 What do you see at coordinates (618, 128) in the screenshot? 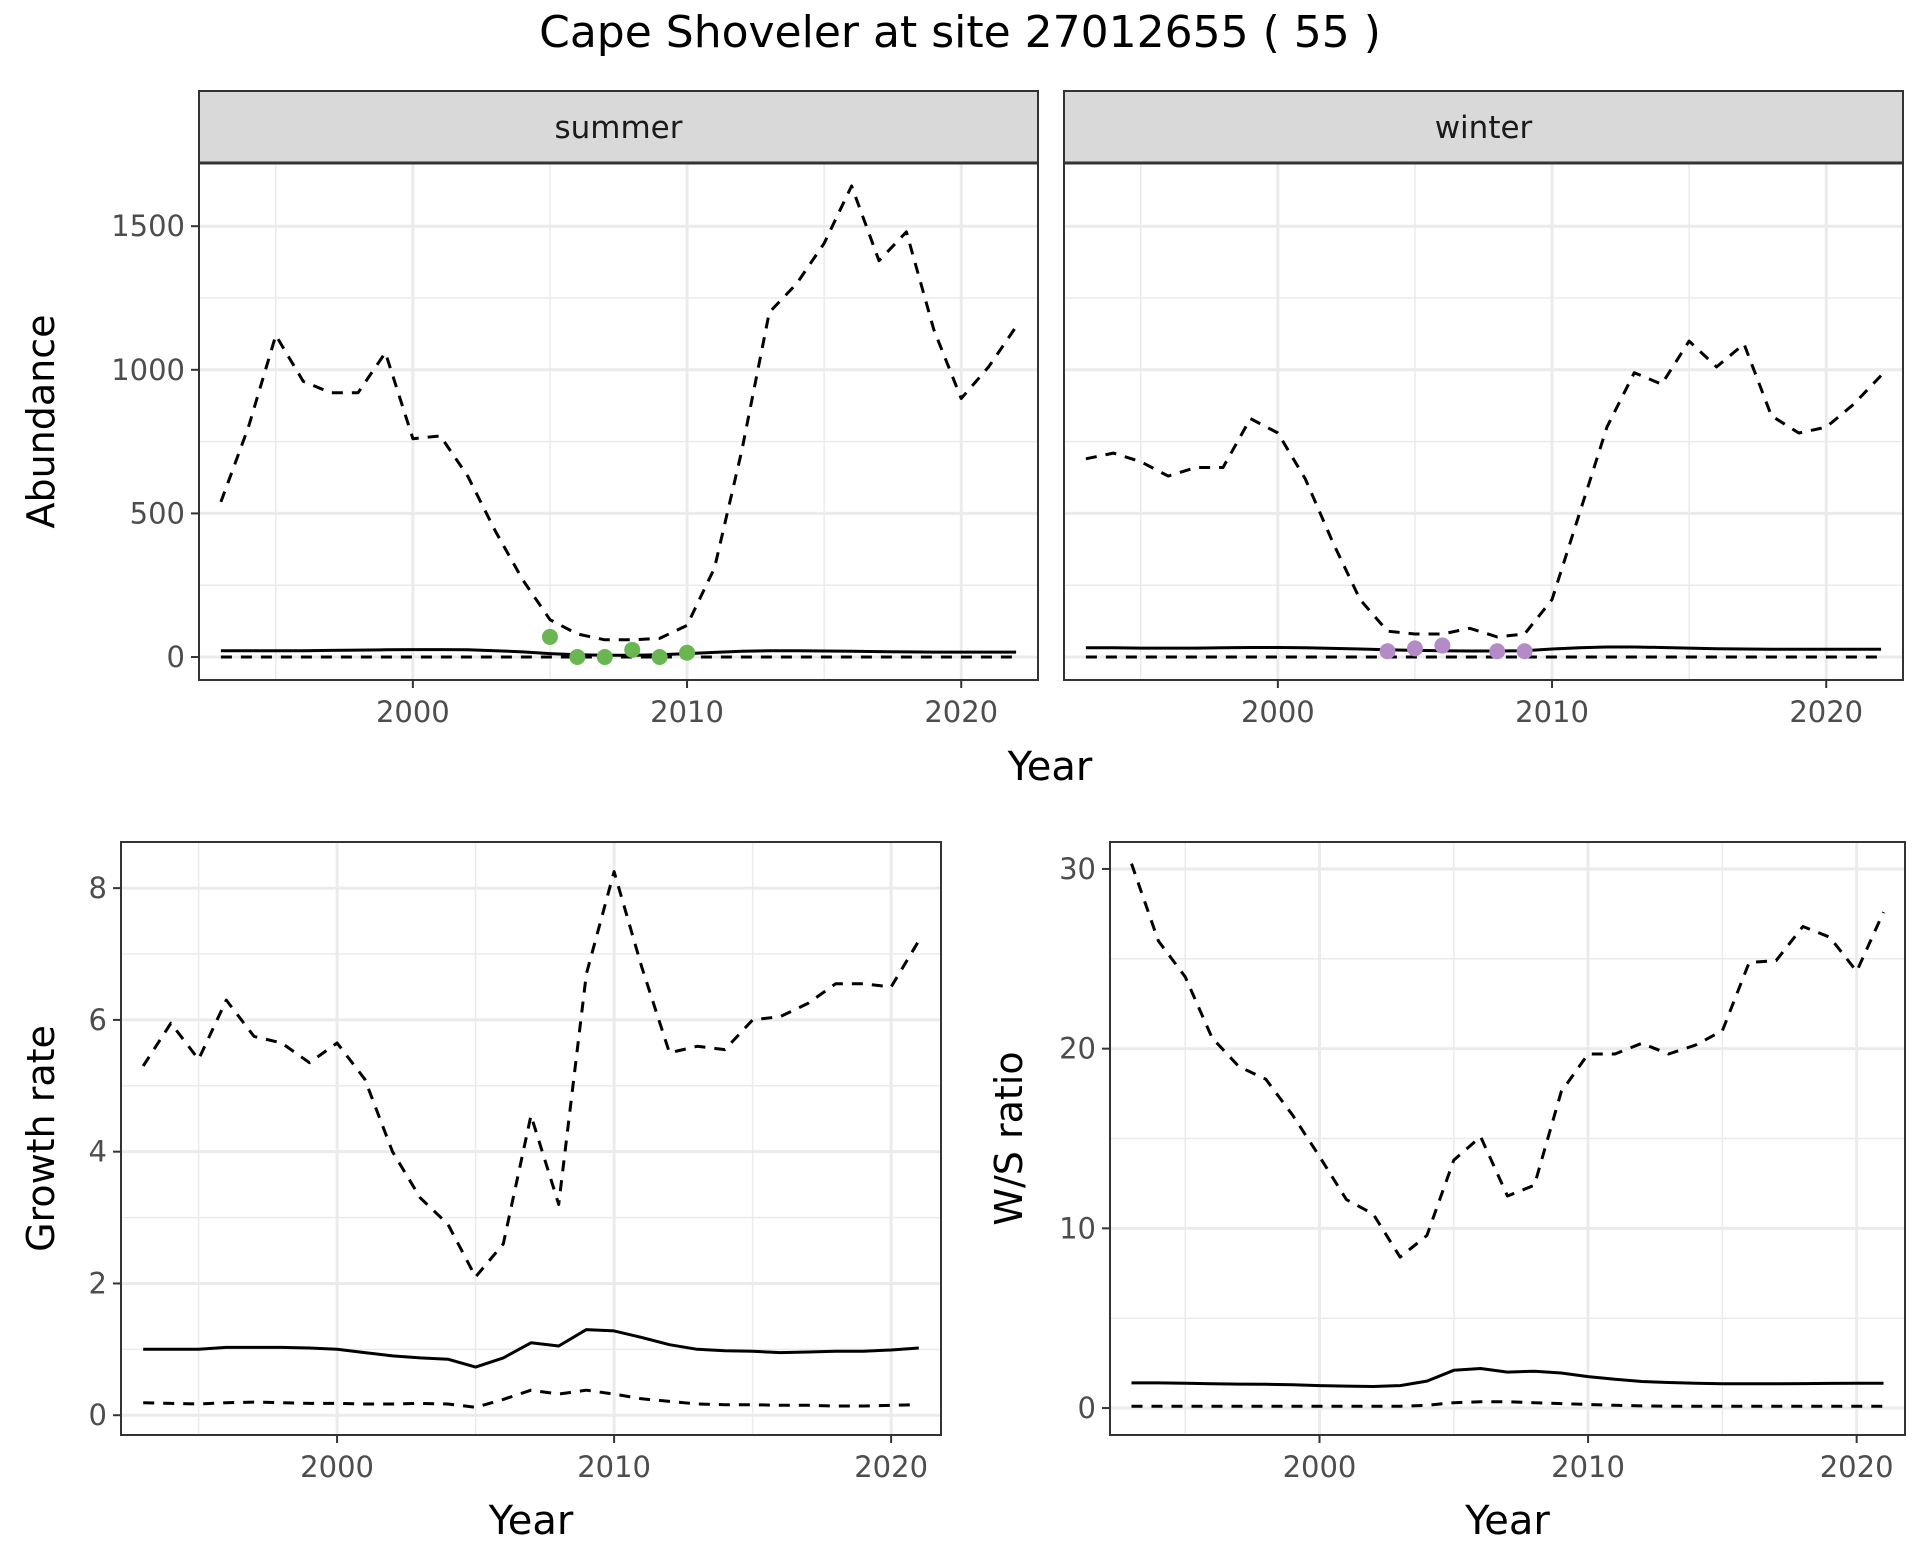
I see `facet-label-summer: summer` at bounding box center [618, 128].